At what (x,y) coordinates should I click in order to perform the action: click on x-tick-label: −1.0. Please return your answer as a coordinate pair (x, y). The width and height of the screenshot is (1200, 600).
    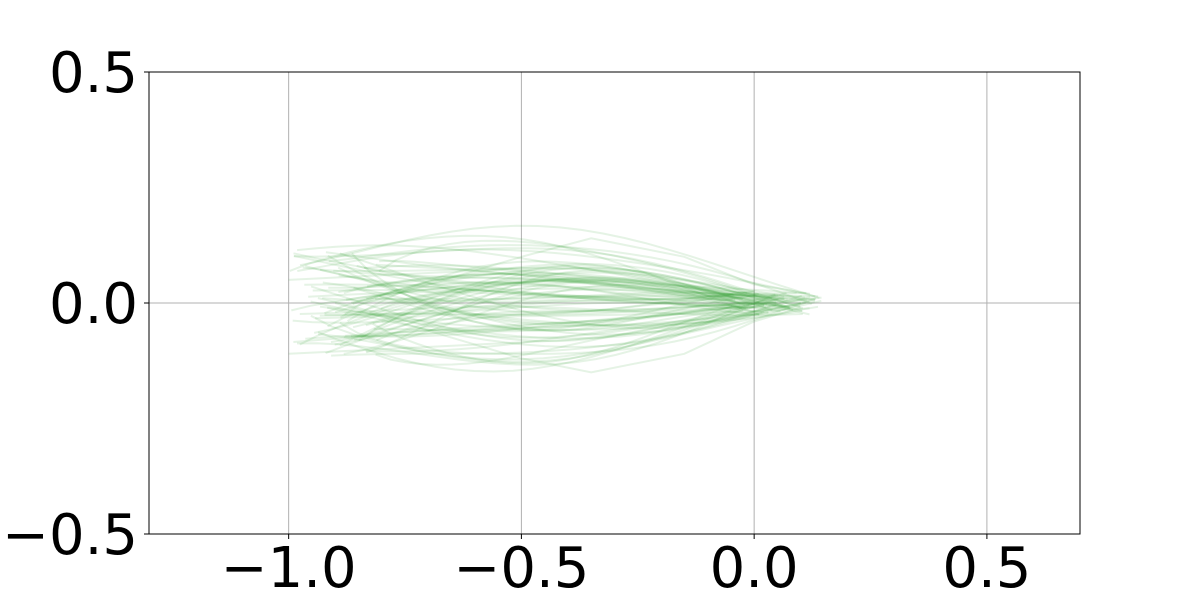
    Looking at the image, I should click on (289, 568).